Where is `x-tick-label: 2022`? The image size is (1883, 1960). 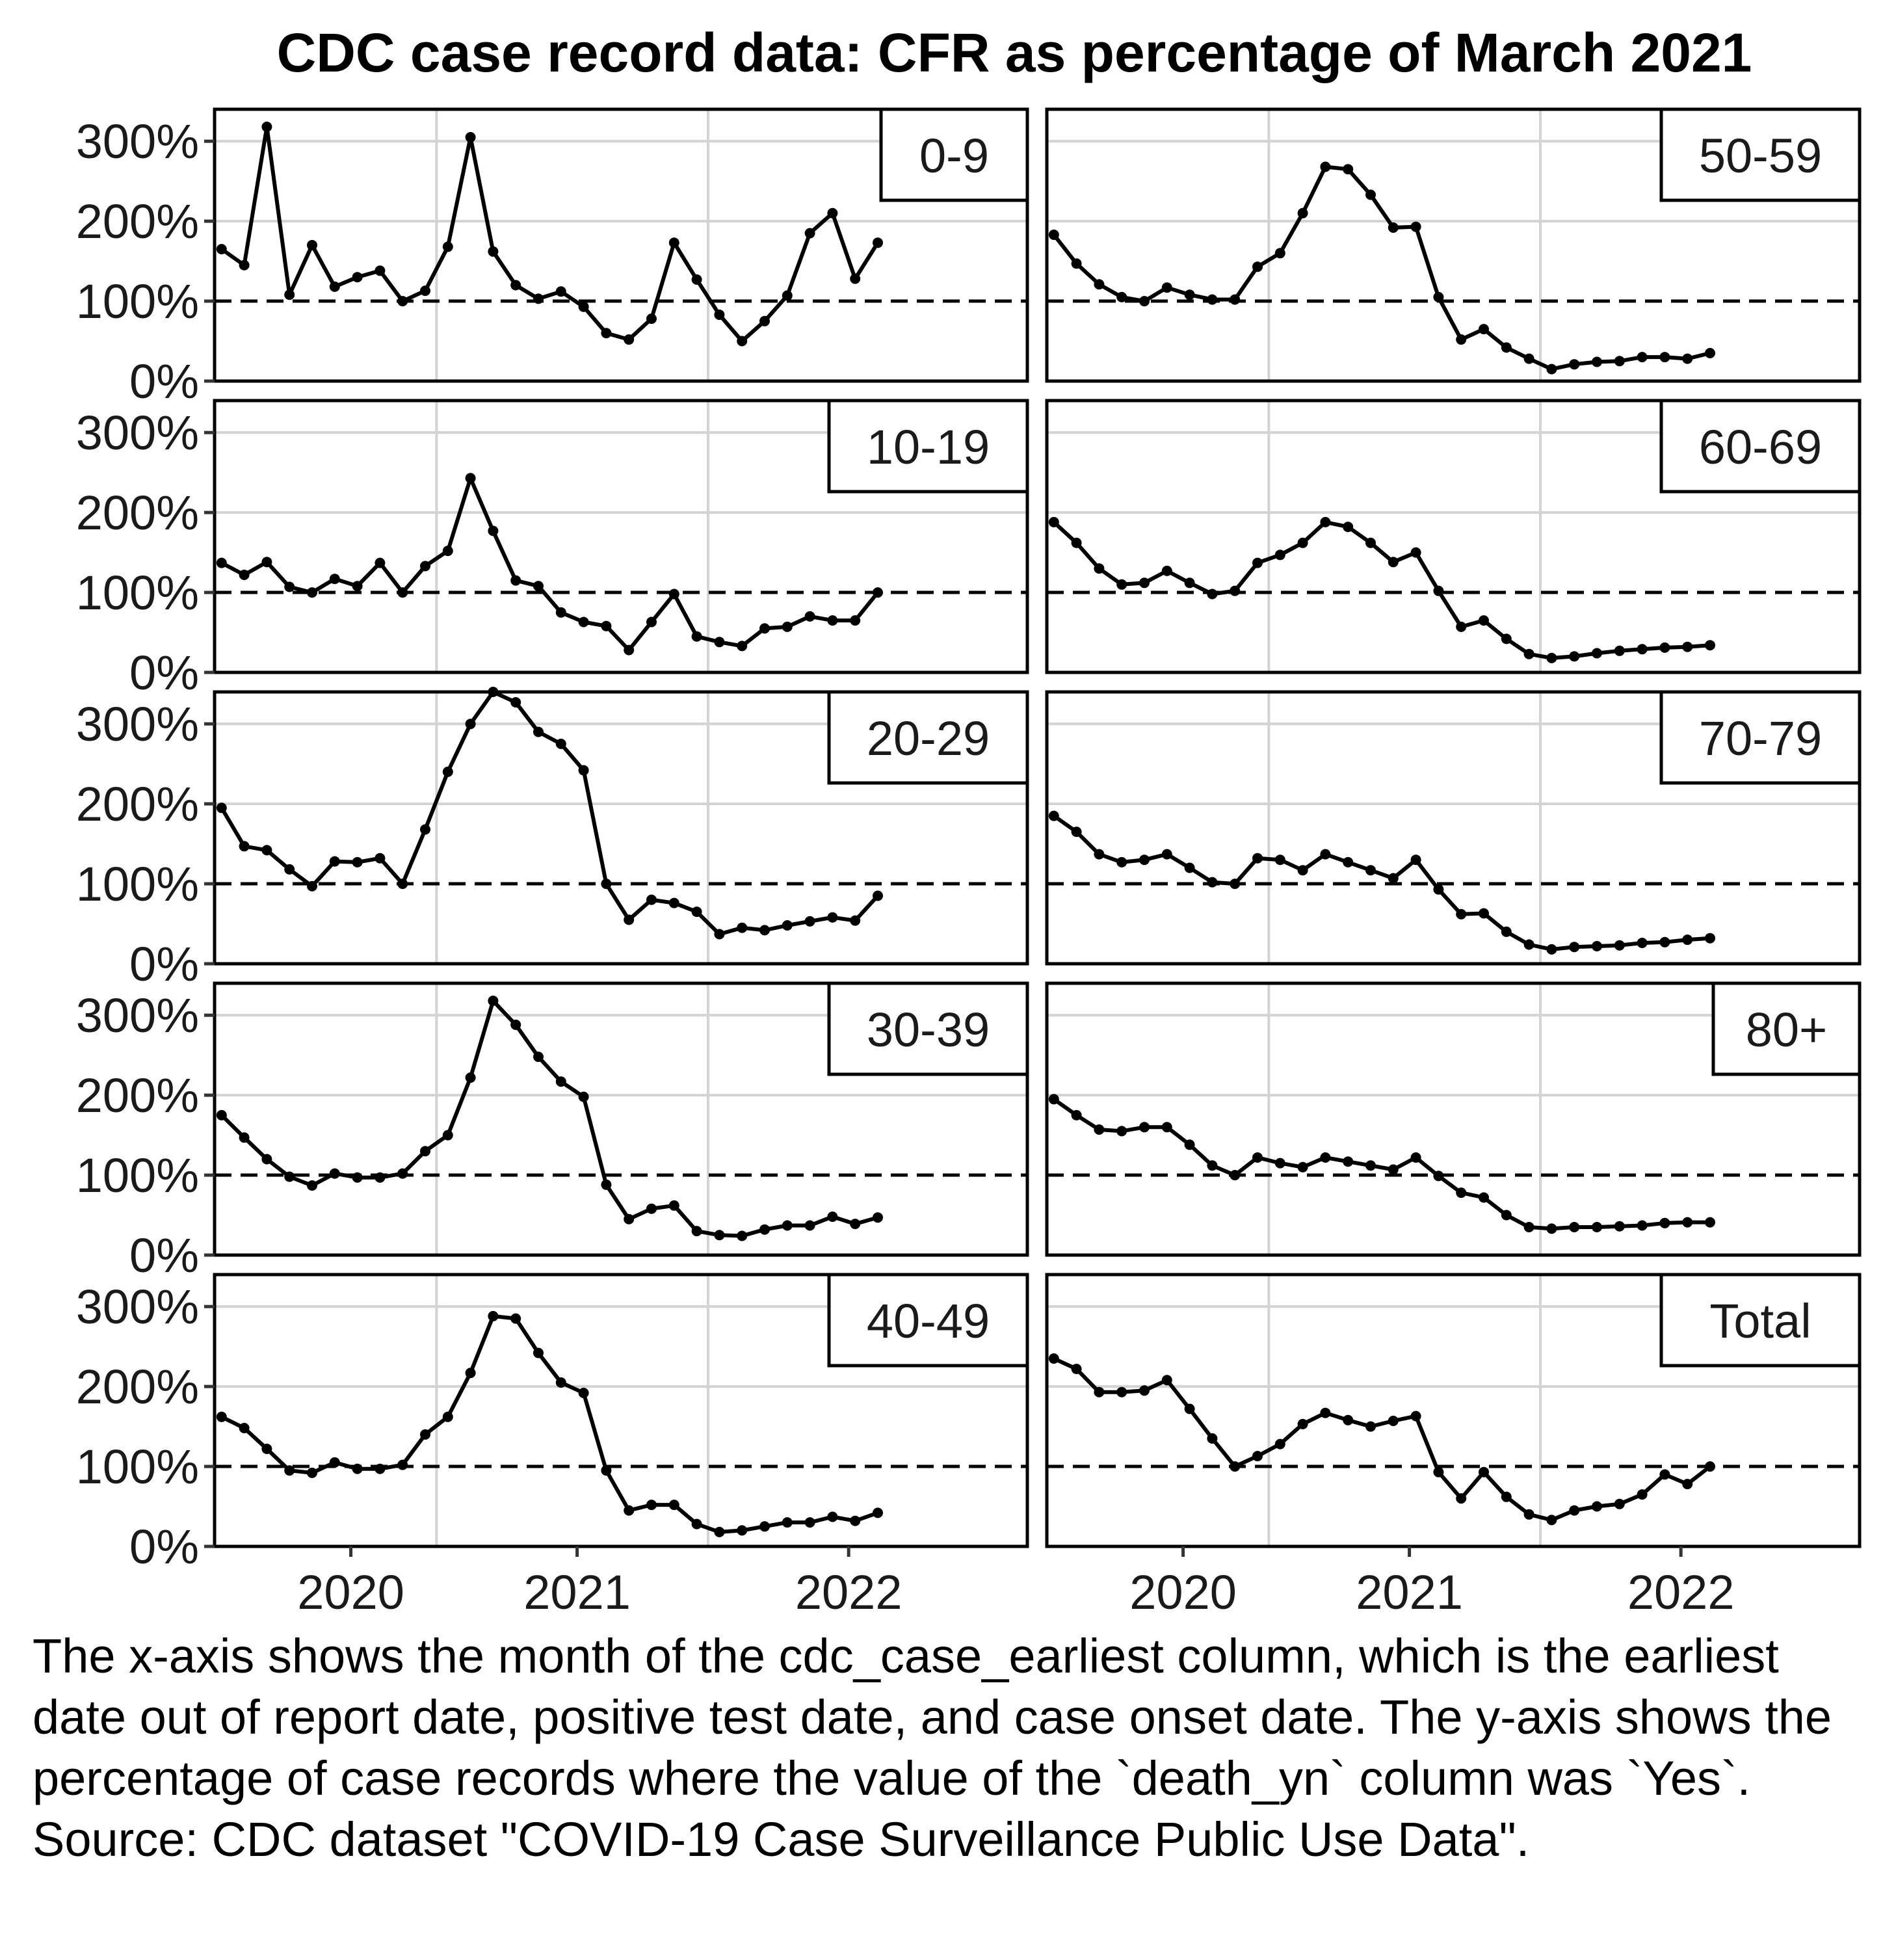
x-tick-label: 2022 is located at coordinates (1681, 1589).